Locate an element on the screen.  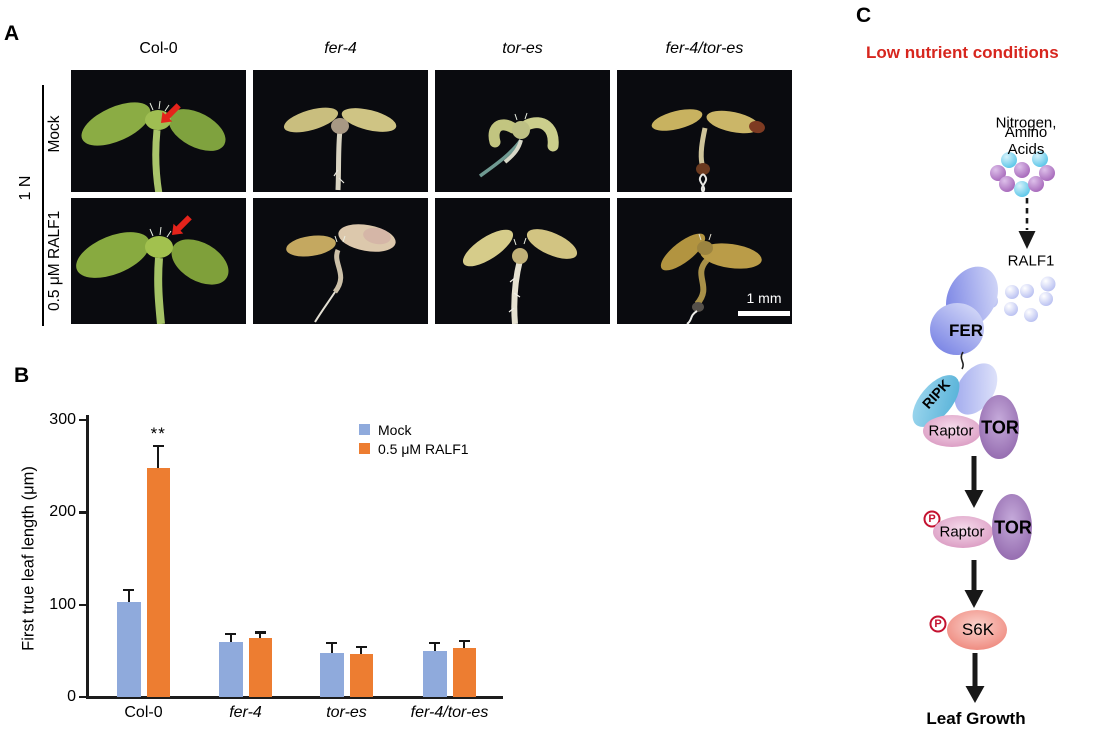
y-tick-label-300: 300 is located at coordinates (62, 419).